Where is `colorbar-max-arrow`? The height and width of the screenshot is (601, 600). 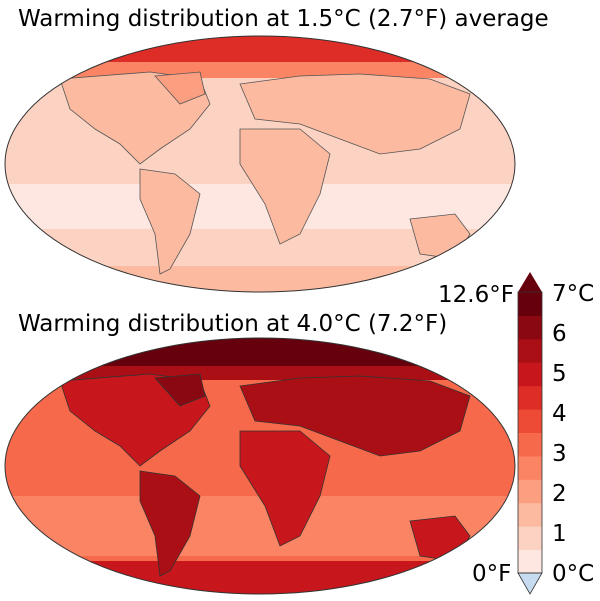
colorbar-max-arrow is located at coordinates (530, 282).